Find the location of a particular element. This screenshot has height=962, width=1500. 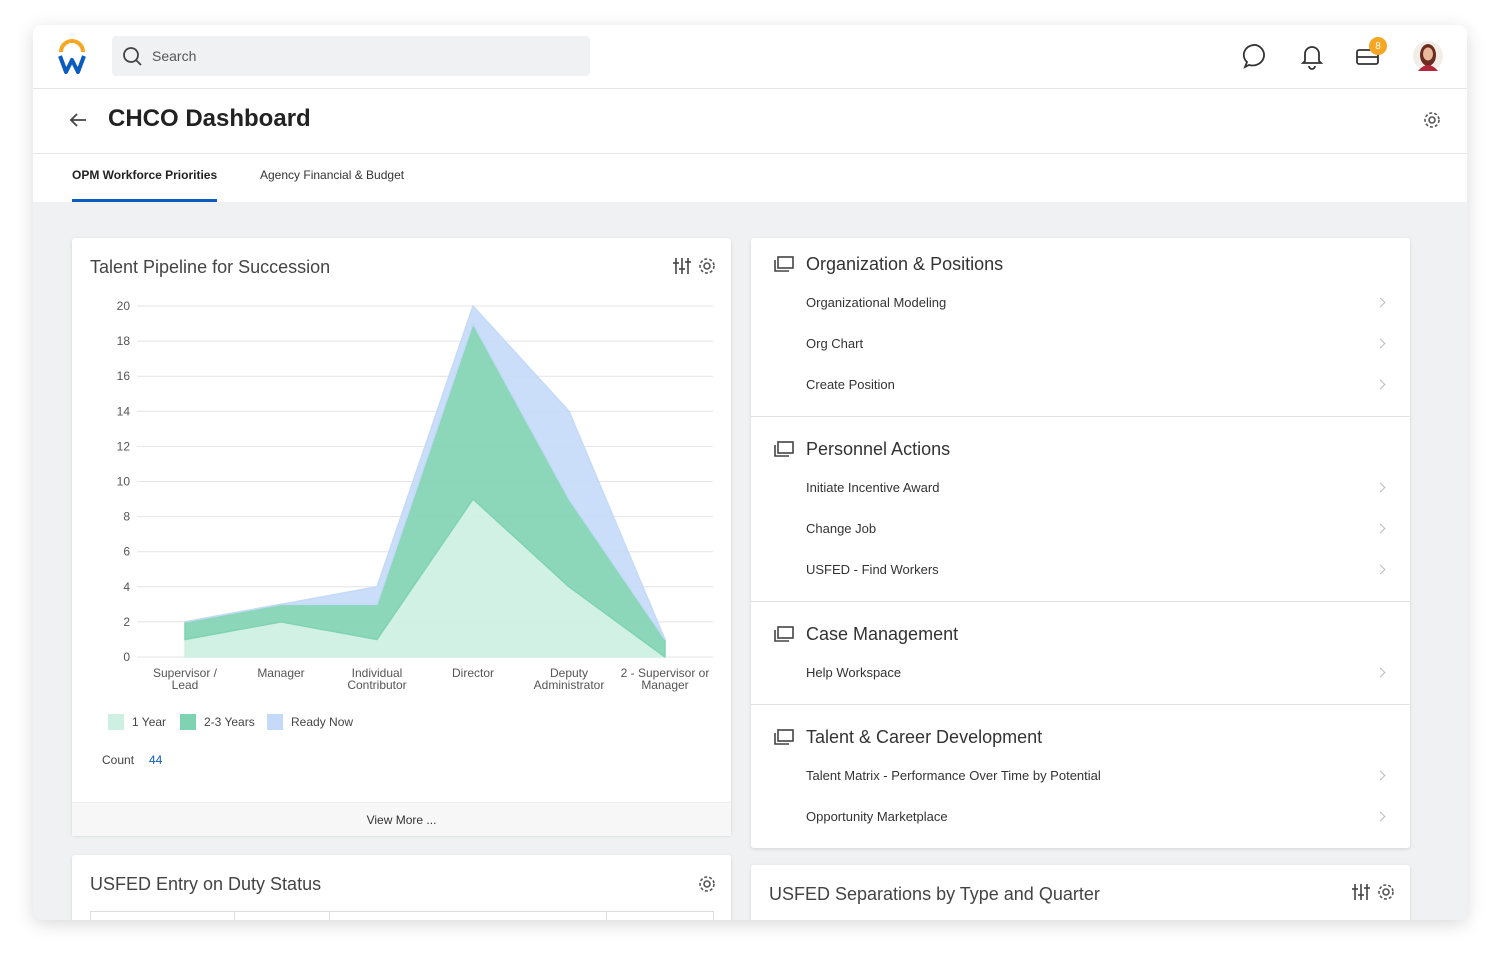

y-tick-label: 4 is located at coordinates (126, 587).